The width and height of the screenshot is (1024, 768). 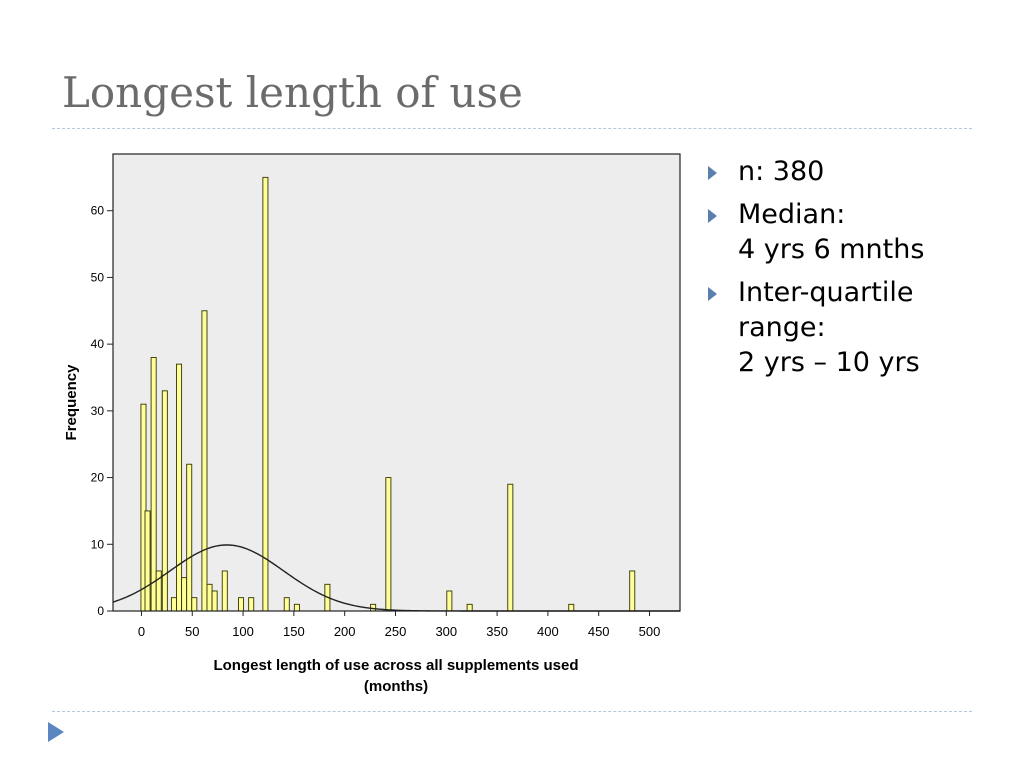 I want to click on y-tick-label: 60, so click(x=98, y=211).